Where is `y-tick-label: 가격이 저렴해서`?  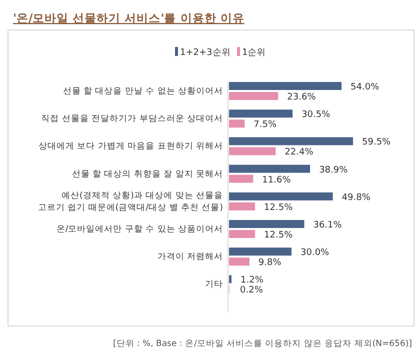
y-tick-label: 가격이 저렴해서 is located at coordinates (190, 257).